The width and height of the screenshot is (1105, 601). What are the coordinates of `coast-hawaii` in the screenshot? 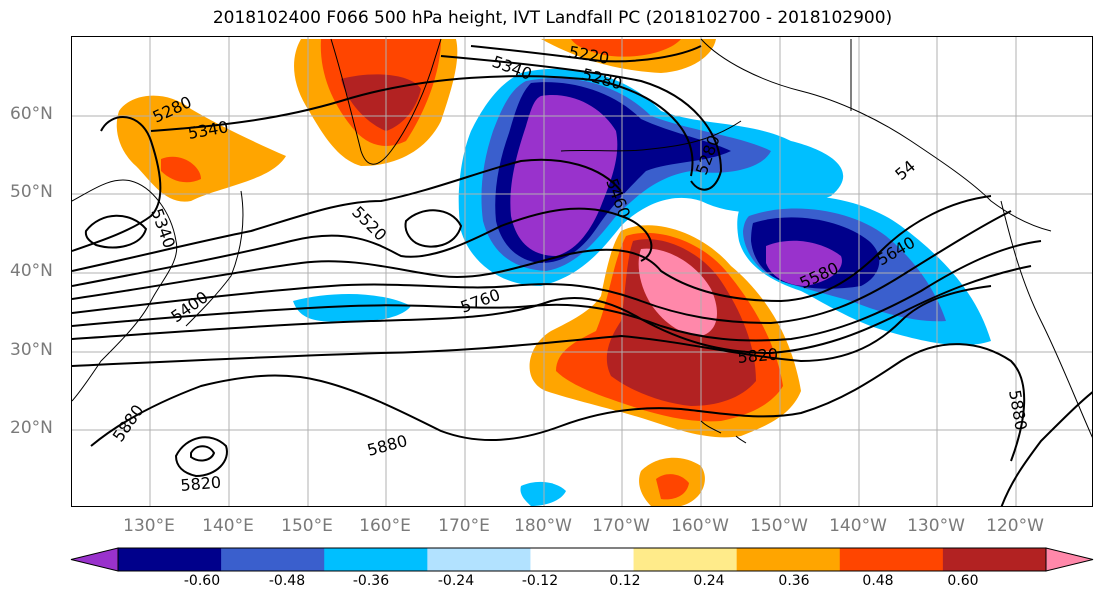 It's located at (723, 432).